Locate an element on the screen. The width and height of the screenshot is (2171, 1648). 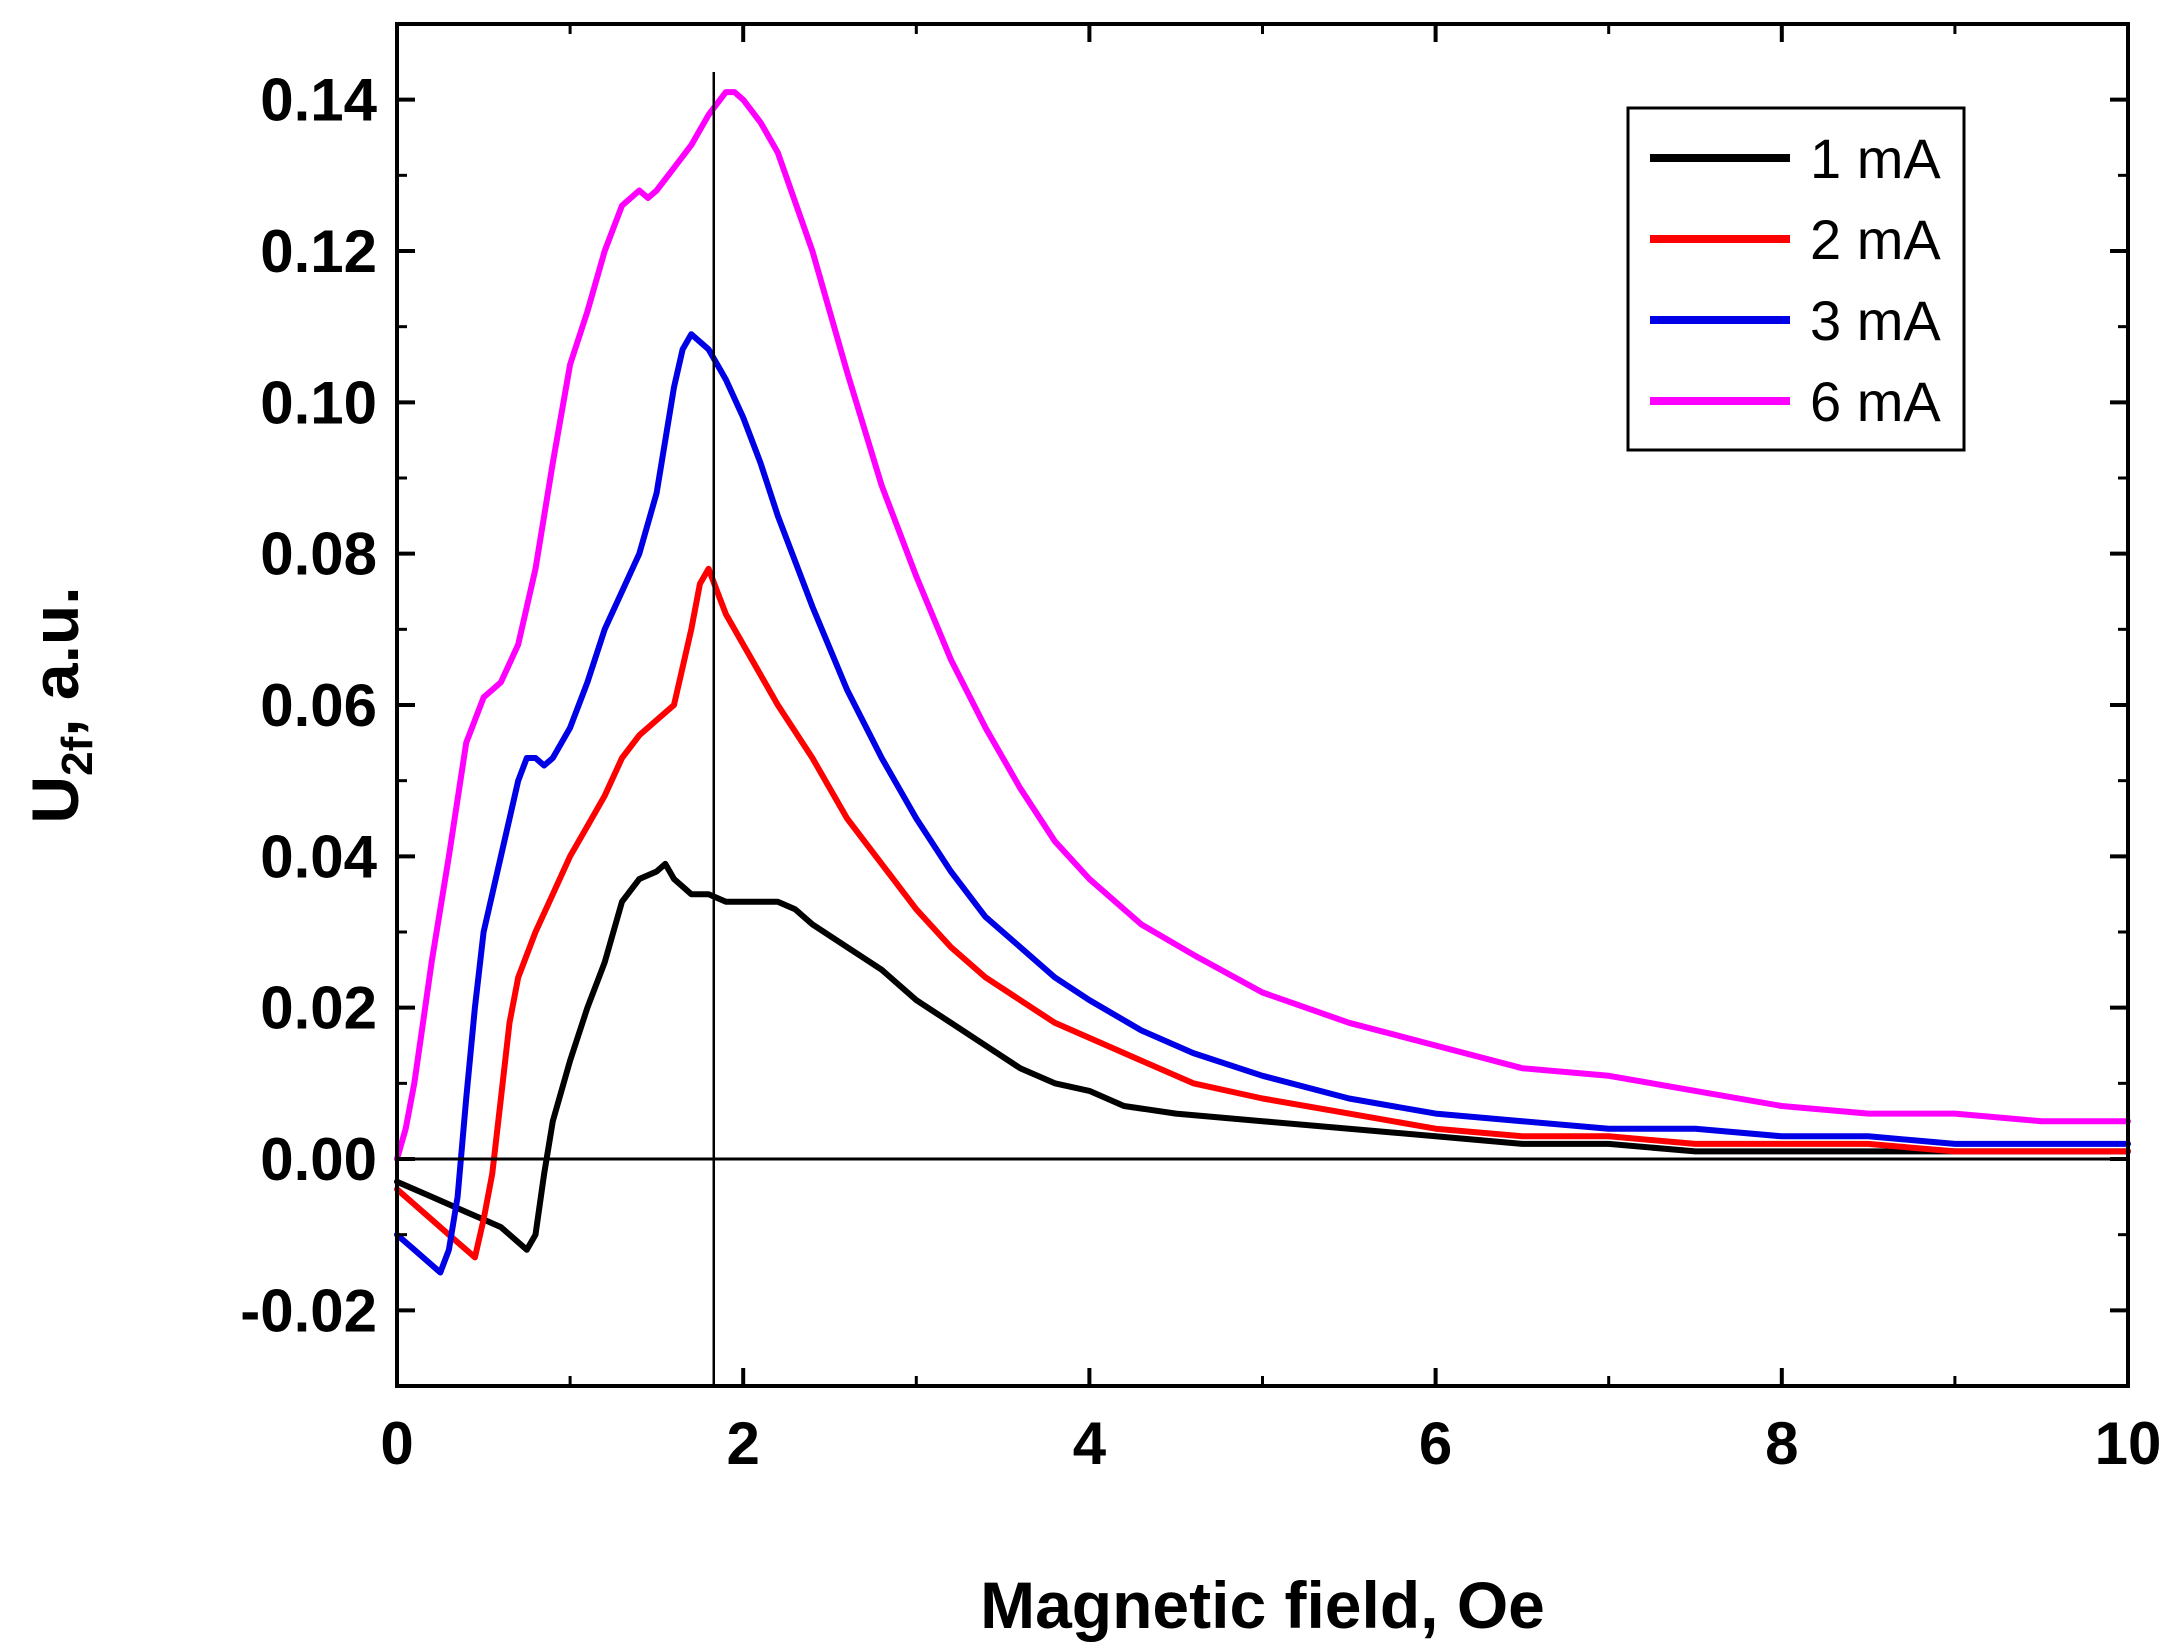
x-tick-label: 4 is located at coordinates (1090, 1443).